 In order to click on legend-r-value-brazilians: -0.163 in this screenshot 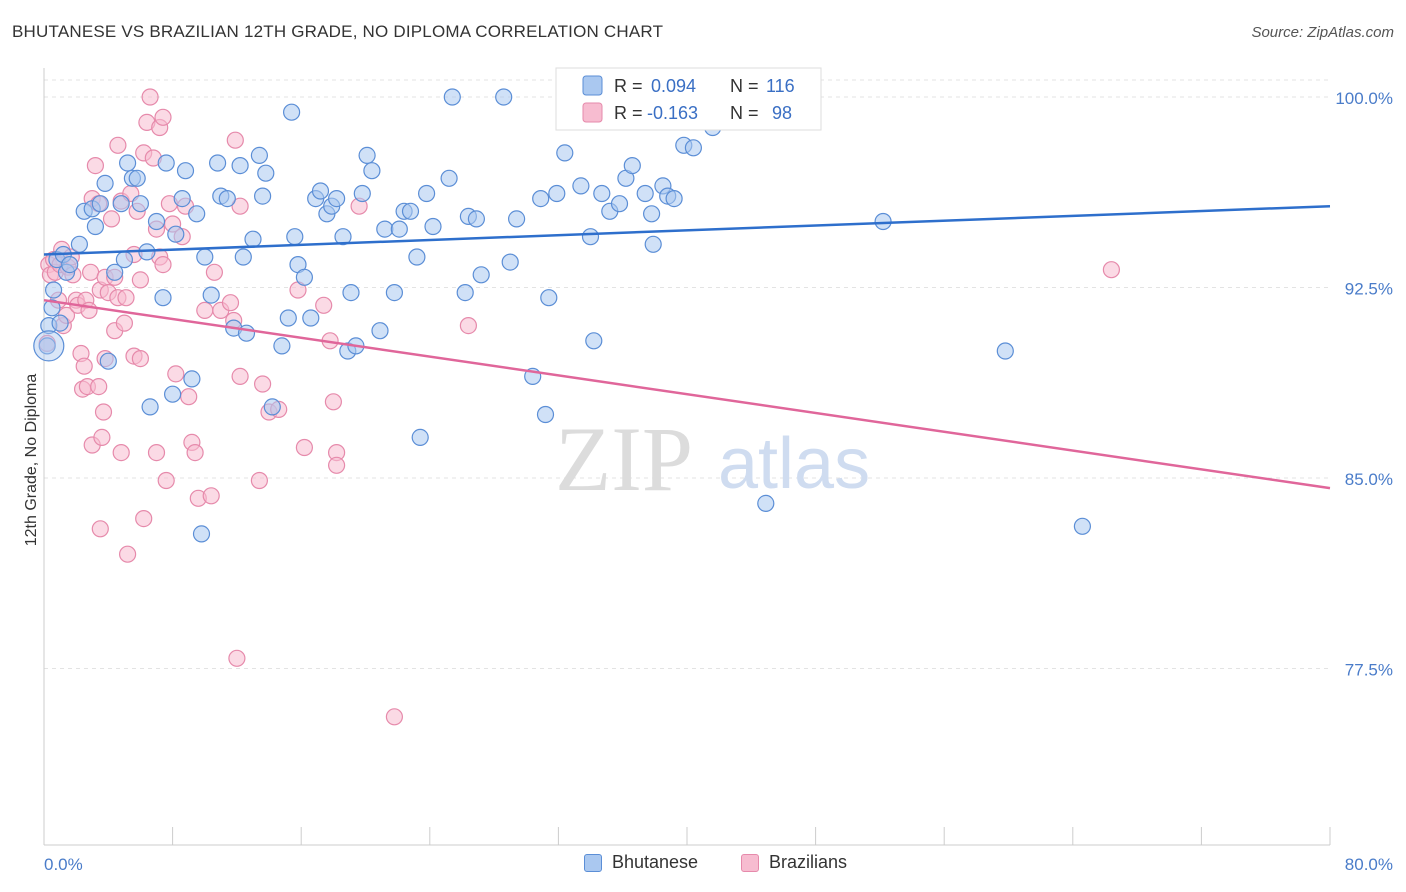, I will do `click(672, 113)`.